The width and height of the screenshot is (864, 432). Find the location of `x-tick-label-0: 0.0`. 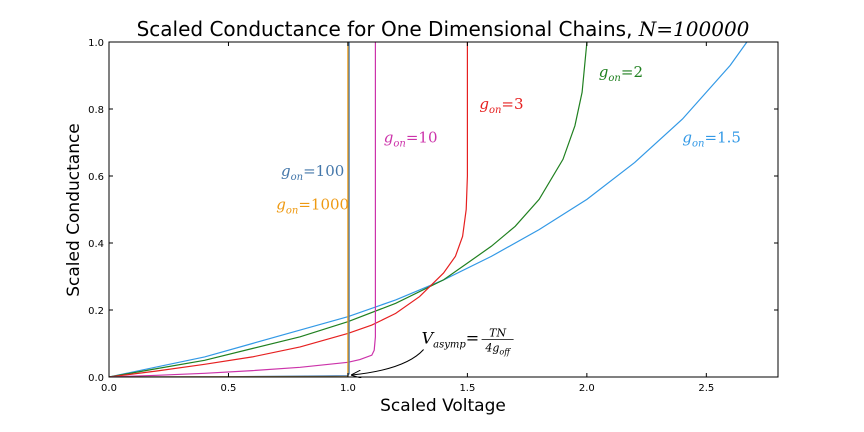

x-tick-label-0: 0.0 is located at coordinates (109, 388).